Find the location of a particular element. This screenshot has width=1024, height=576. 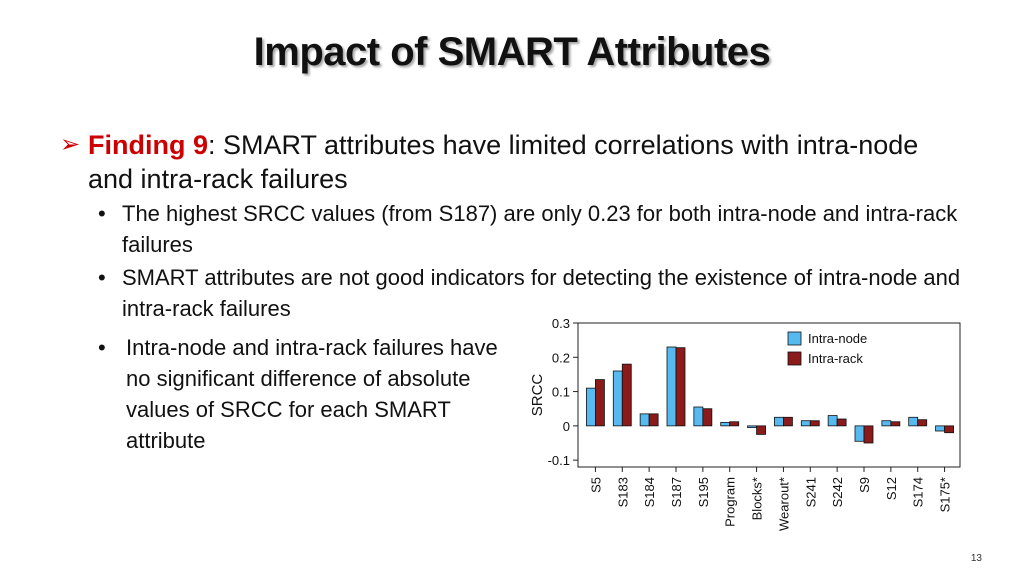

y-tick-label: -0.1 is located at coordinates (559, 460).